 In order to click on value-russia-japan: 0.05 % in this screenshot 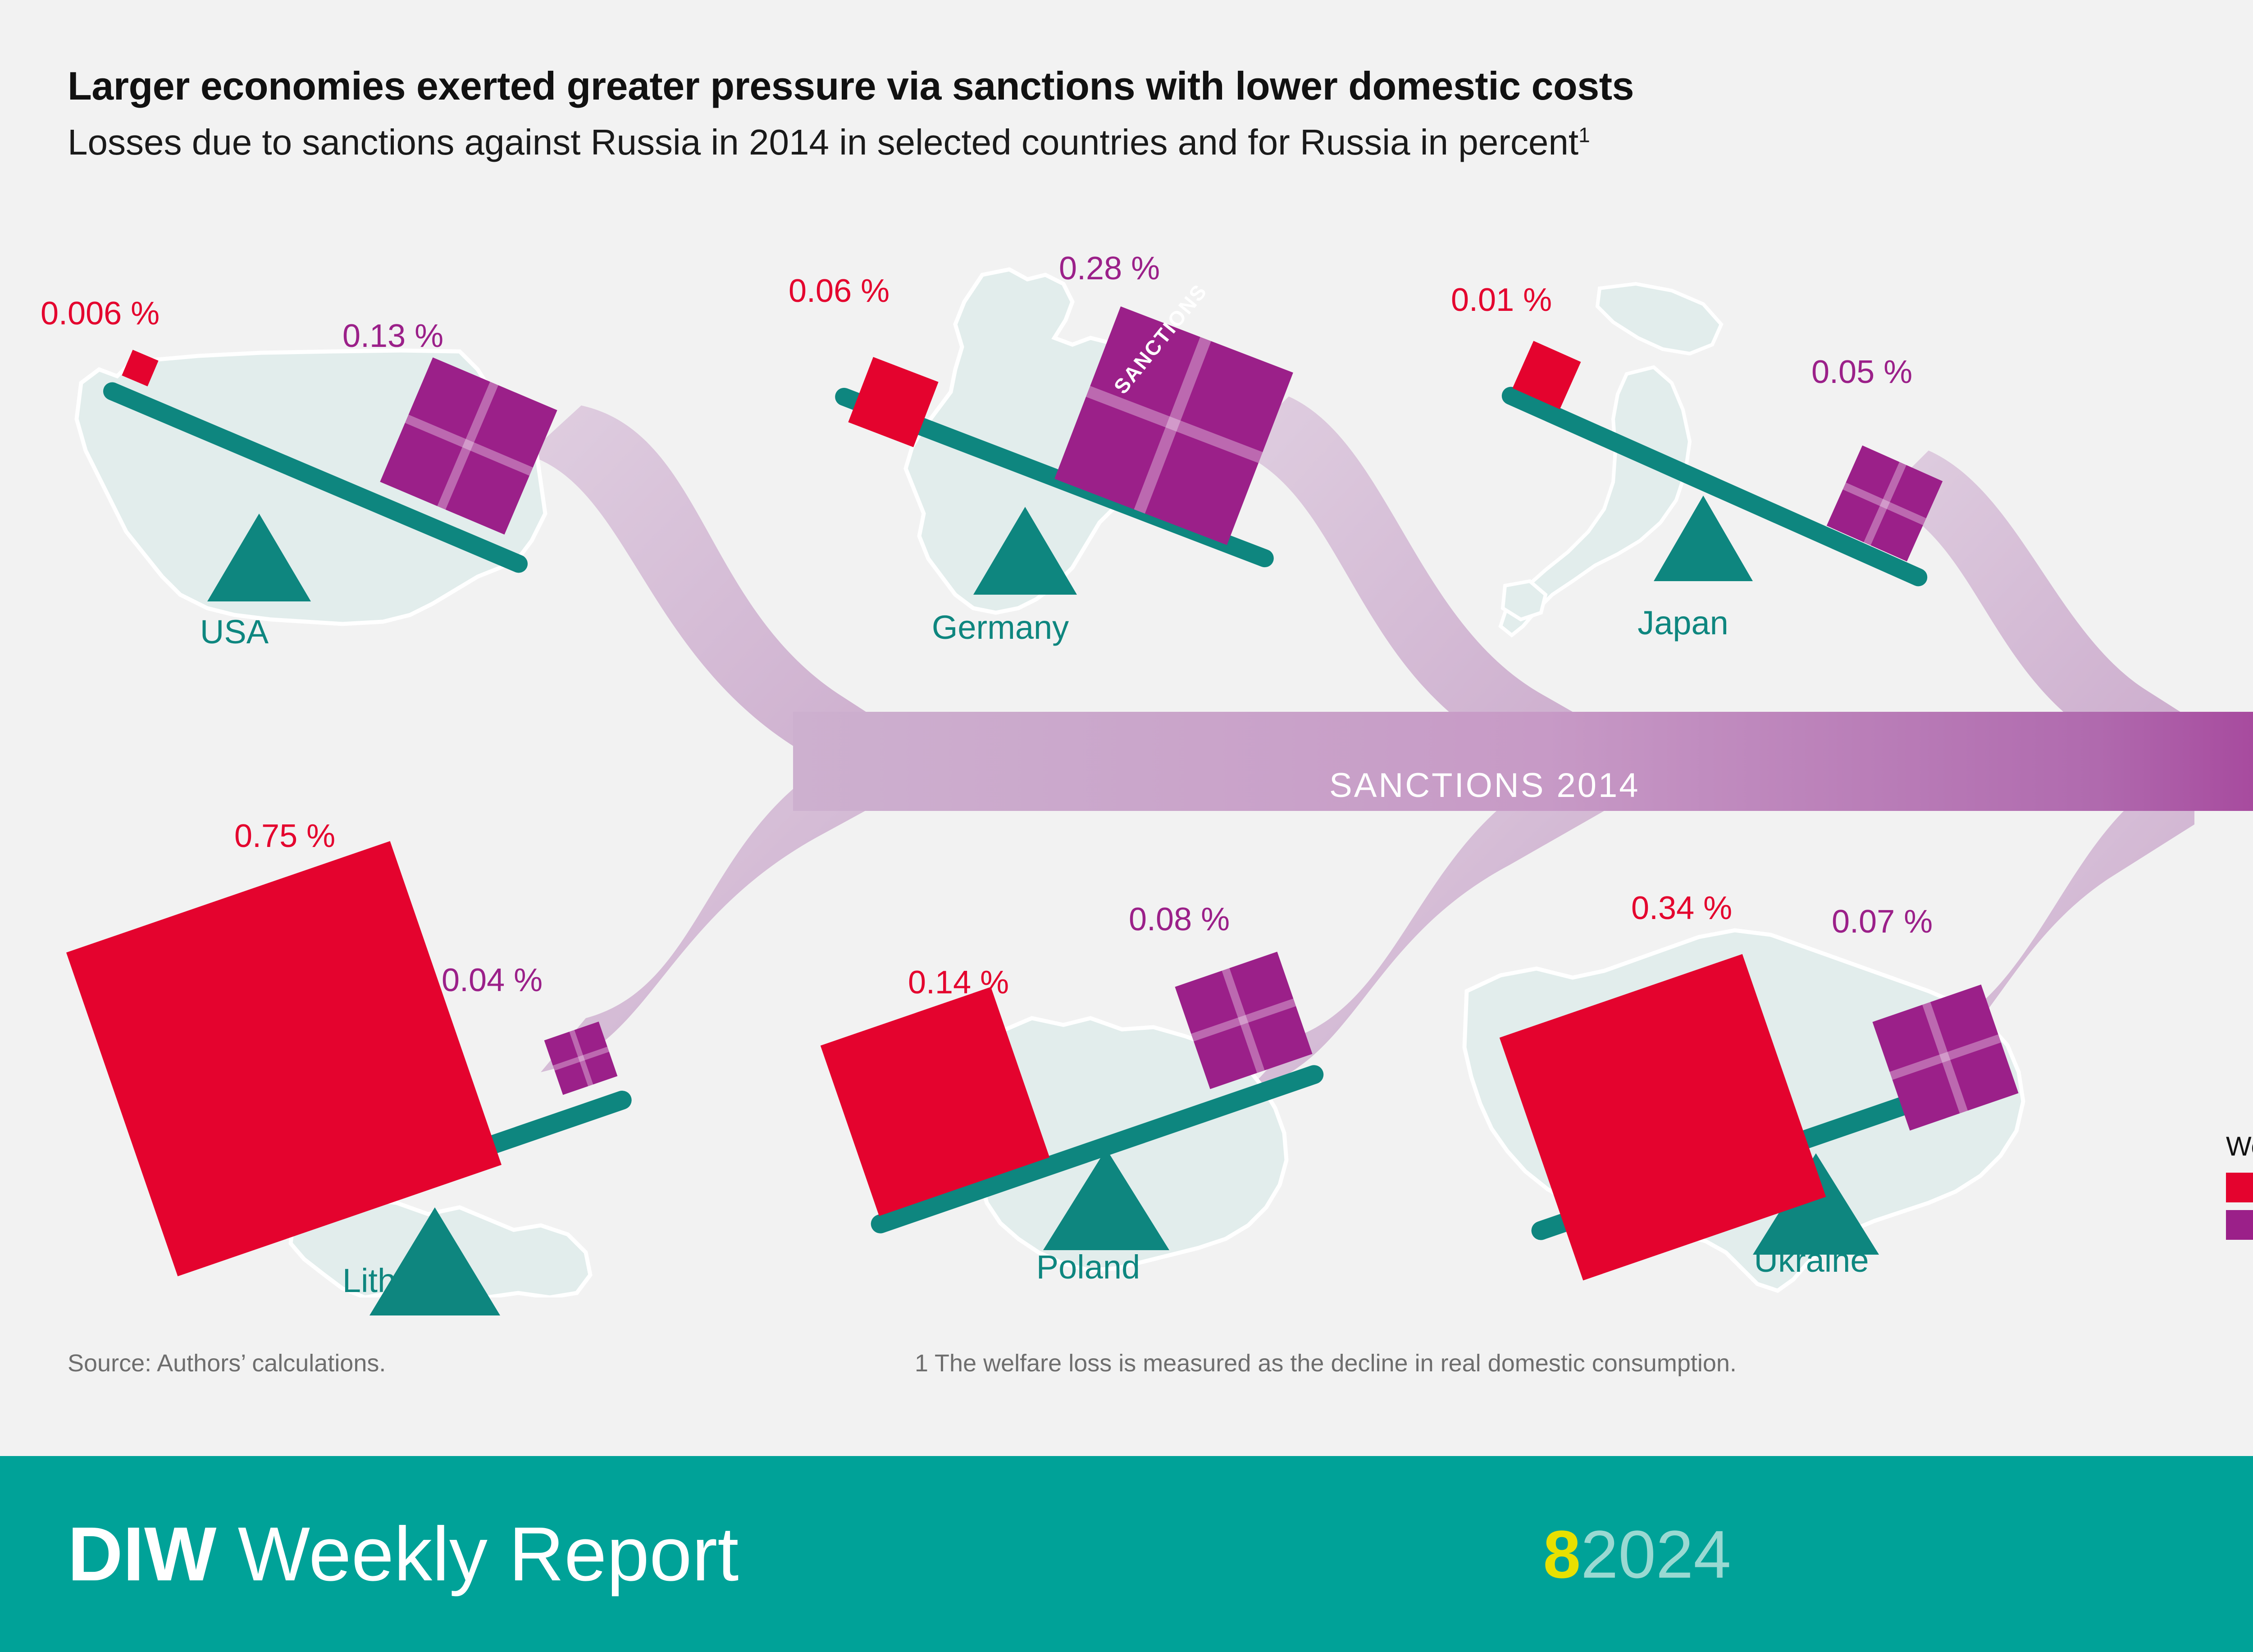, I will do `click(1862, 372)`.